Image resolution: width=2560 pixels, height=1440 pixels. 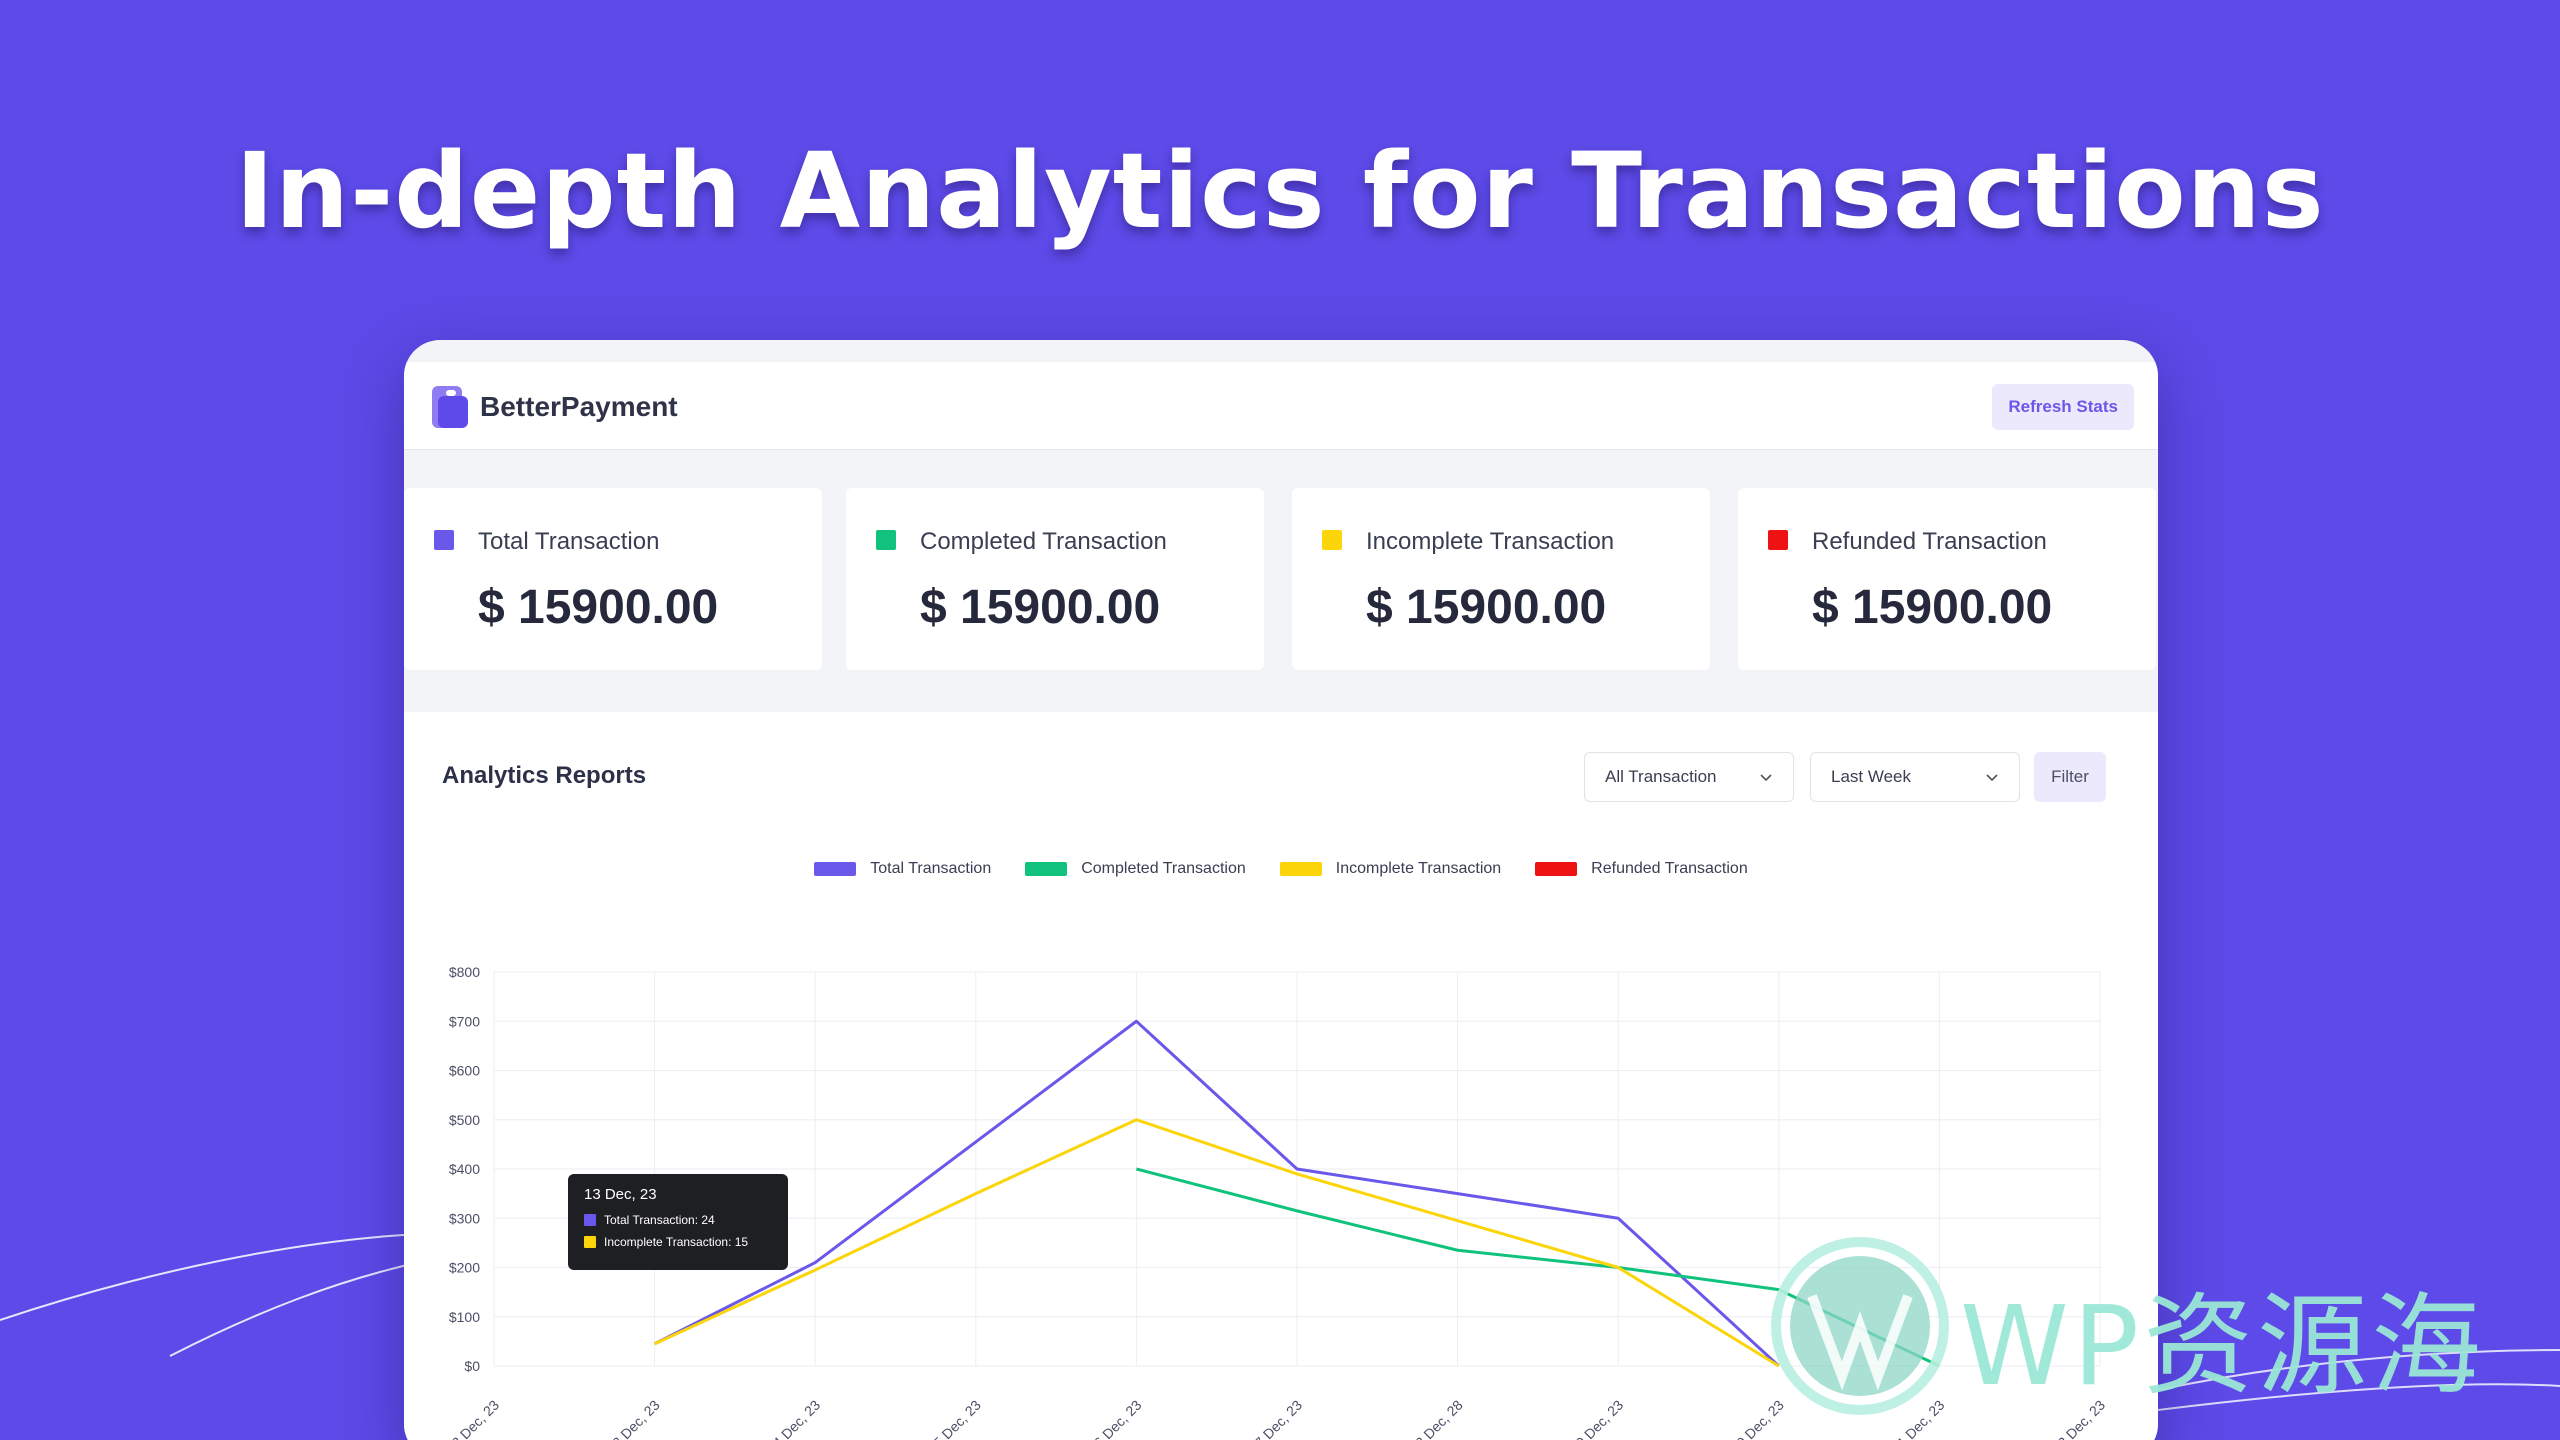 What do you see at coordinates (464, 1268) in the screenshot?
I see `y-tick-label: $200` at bounding box center [464, 1268].